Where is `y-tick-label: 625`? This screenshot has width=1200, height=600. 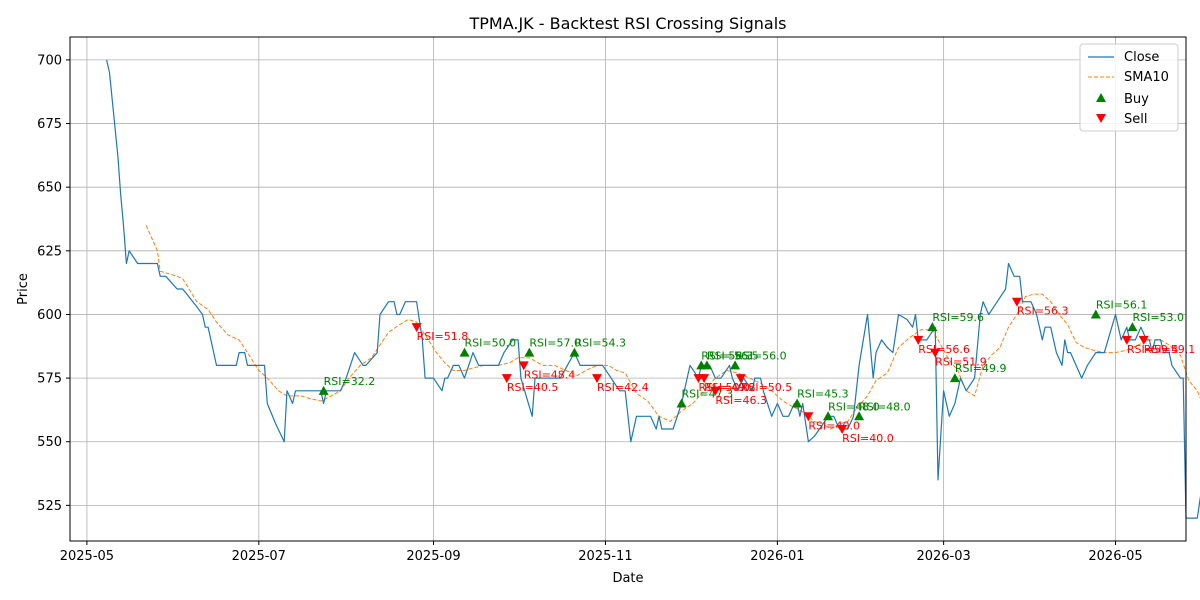
y-tick-label: 625 is located at coordinates (49, 251).